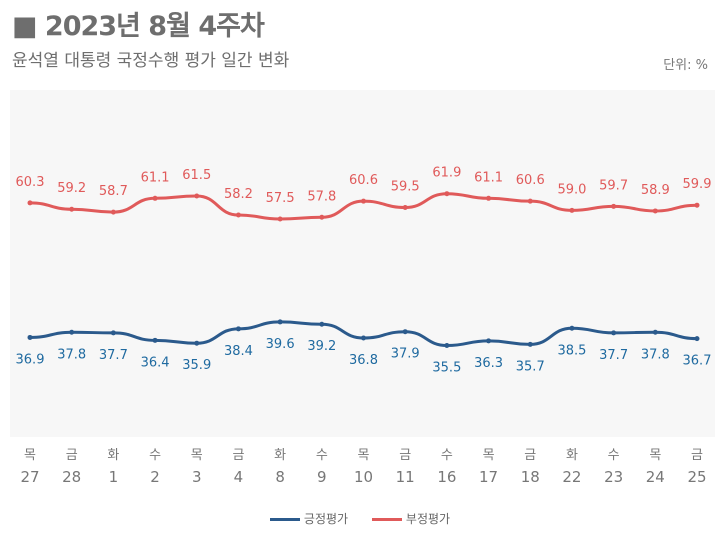 This screenshot has width=720, height=550. Describe the element at coordinates (114, 477) in the screenshot. I see `x-tick-date: 1` at that location.